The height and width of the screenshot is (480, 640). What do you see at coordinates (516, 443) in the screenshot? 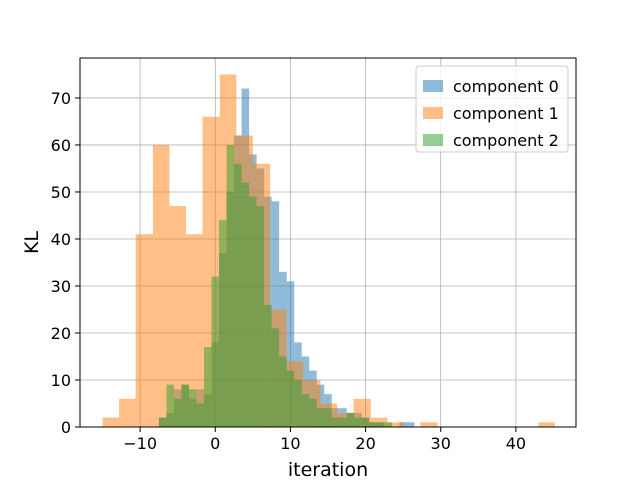
I see `x-tick-label: 40` at bounding box center [516, 443].